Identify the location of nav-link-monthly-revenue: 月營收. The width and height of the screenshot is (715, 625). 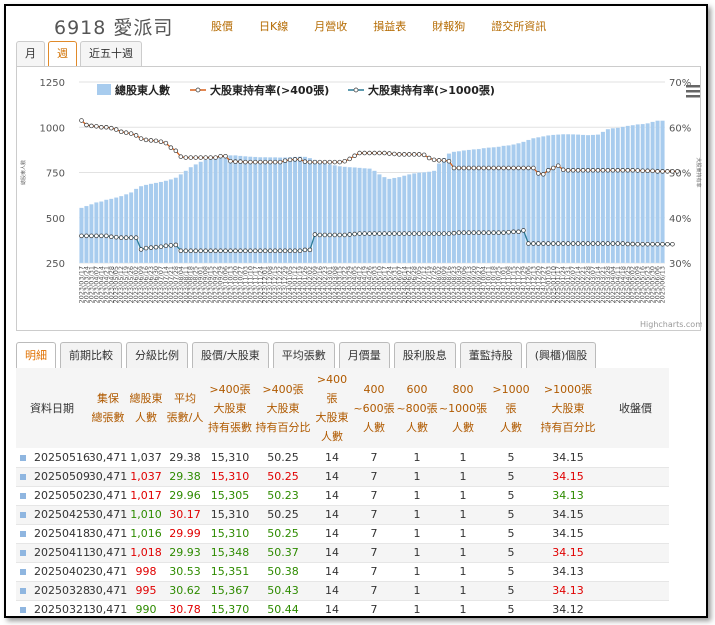
(331, 26).